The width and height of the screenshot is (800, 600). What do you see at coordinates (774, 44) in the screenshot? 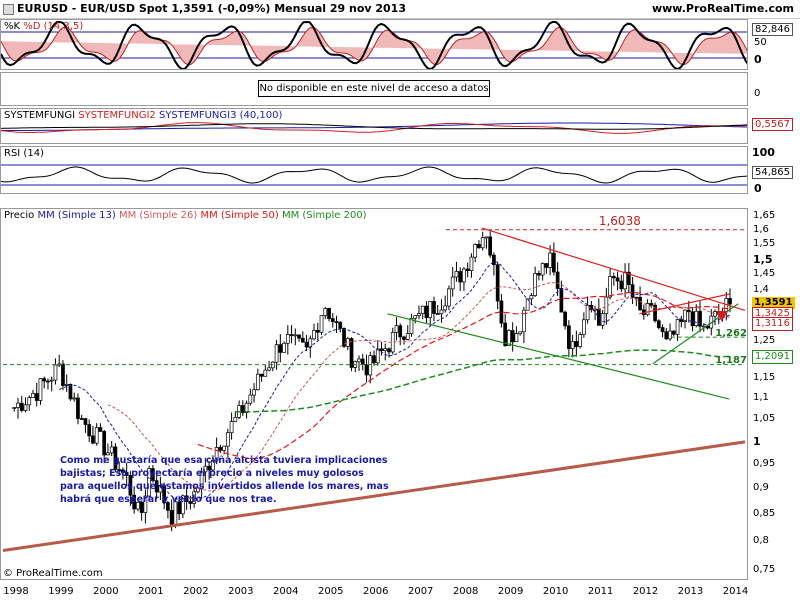
I see `stochastic-axis: 82,846 50 0` at bounding box center [774, 44].